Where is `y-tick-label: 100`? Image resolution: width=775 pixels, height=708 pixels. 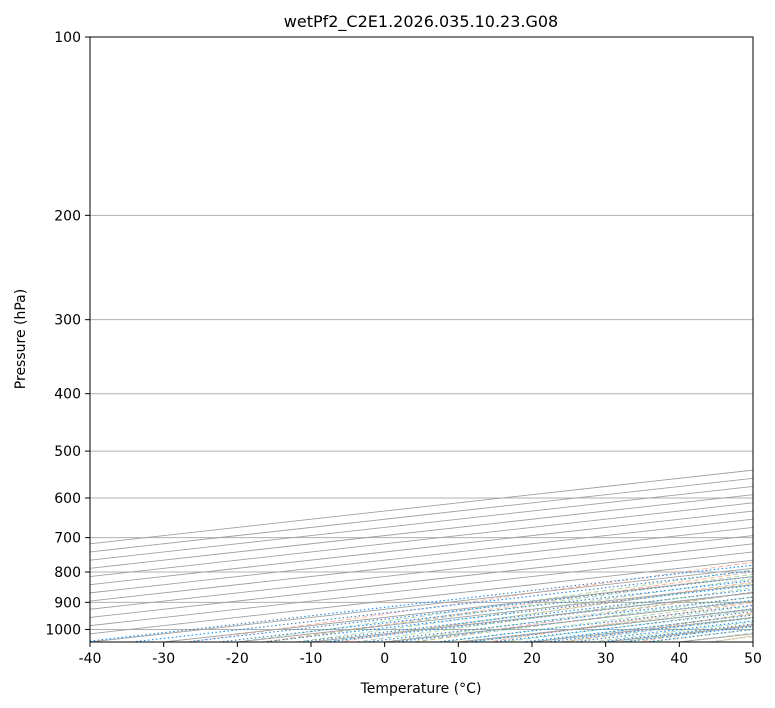 y-tick-label: 100 is located at coordinates (67, 38).